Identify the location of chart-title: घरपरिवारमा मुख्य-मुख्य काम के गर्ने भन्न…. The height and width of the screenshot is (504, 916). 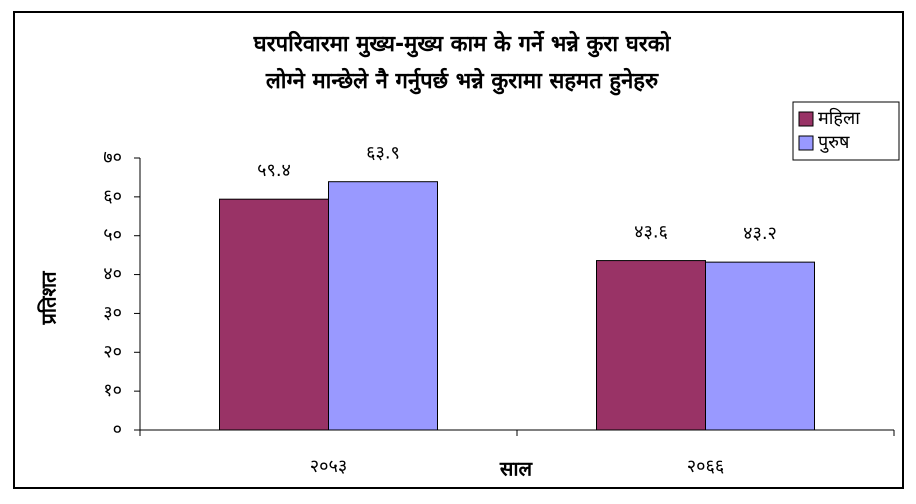
(462, 44).